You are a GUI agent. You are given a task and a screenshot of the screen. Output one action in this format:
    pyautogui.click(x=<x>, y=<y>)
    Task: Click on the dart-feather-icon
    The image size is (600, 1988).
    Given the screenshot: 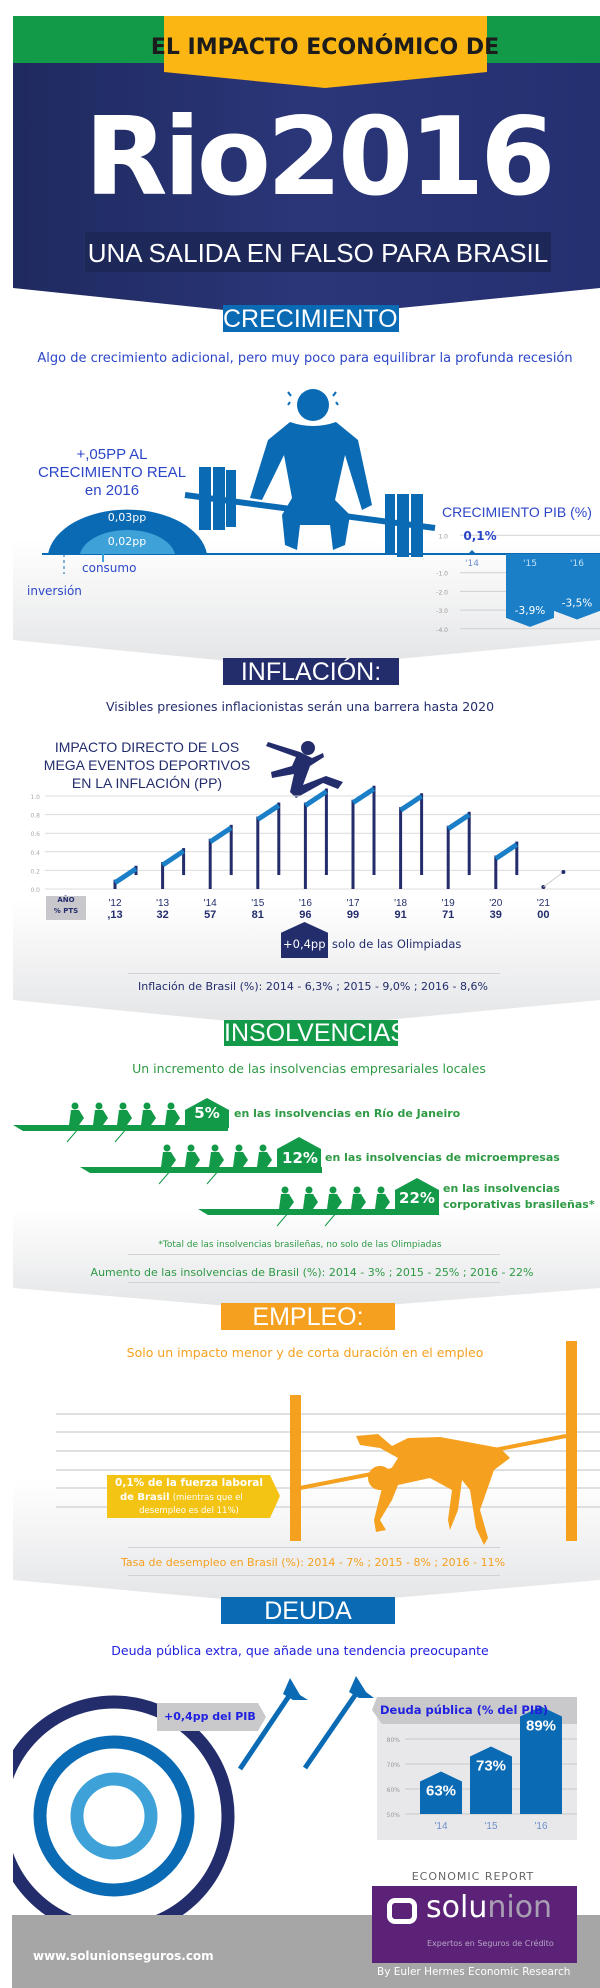 What is the action you would take?
    pyautogui.click(x=361, y=1687)
    